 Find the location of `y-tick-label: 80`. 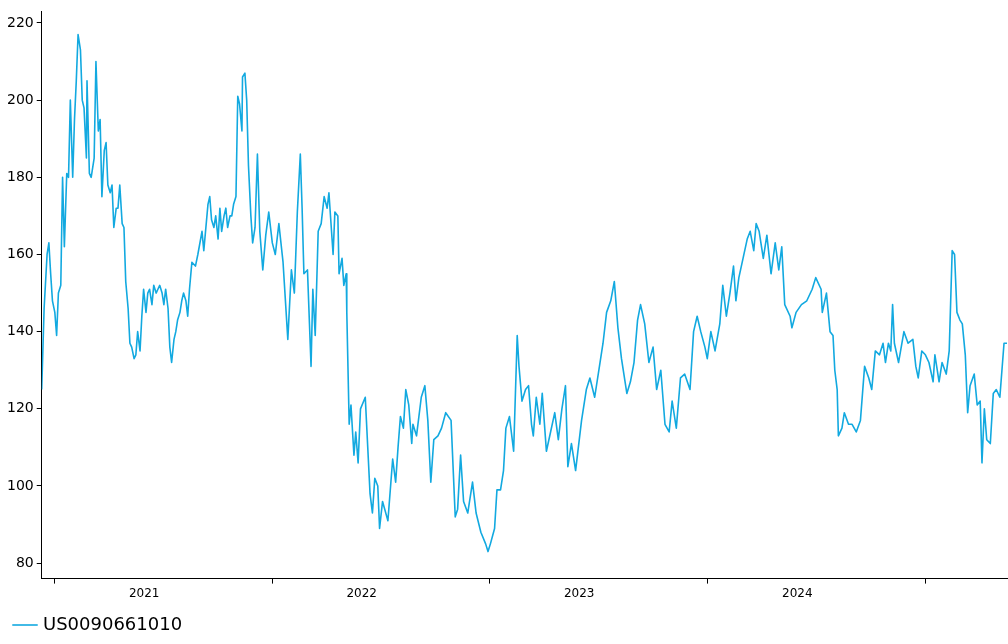

y-tick-label: 80 is located at coordinates (24, 561).